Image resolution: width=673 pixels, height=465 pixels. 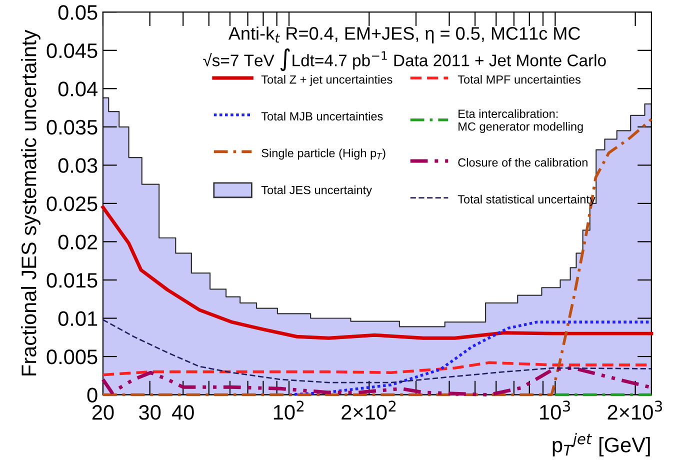 I want to click on x-tick-label: 10$^{3}$, so click(x=555, y=410).